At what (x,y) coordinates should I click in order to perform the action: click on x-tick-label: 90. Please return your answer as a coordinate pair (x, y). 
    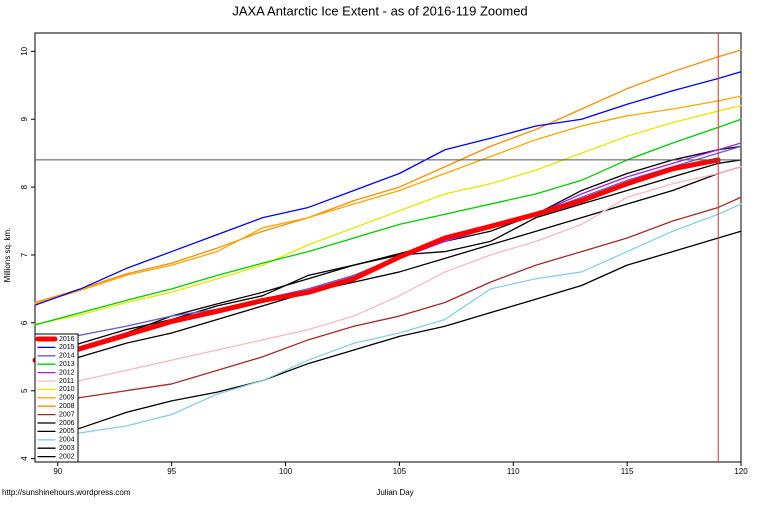
    Looking at the image, I should click on (57, 471).